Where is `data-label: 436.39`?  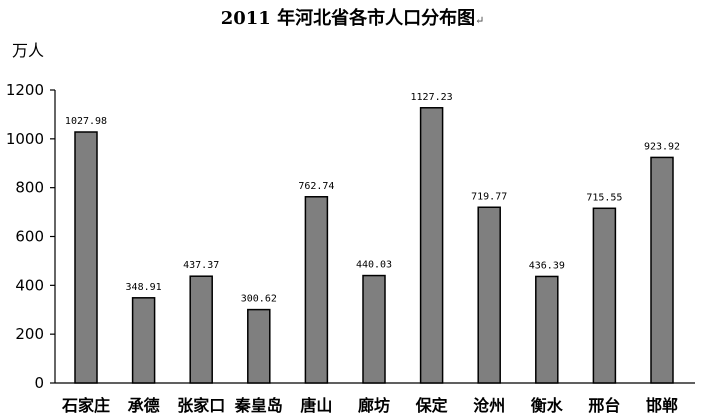 data-label: 436.39 is located at coordinates (547, 265).